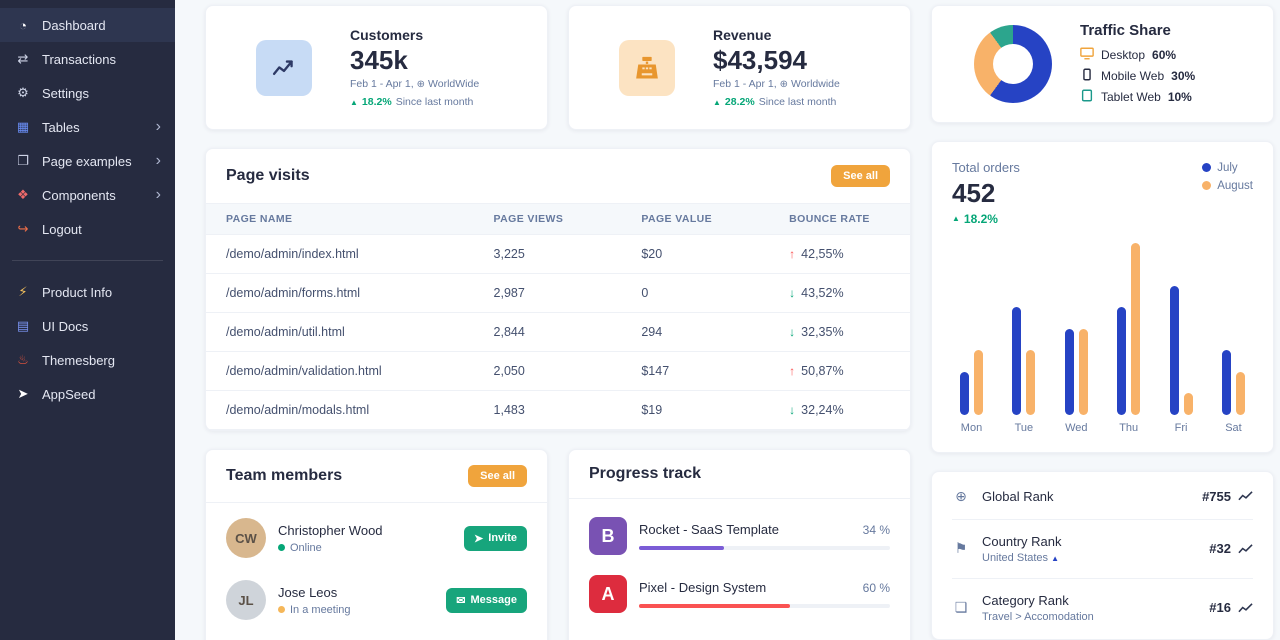 Image resolution: width=1280 pixels, height=640 pixels. Describe the element at coordinates (1207, 186) in the screenshot. I see `legend-dot` at that location.